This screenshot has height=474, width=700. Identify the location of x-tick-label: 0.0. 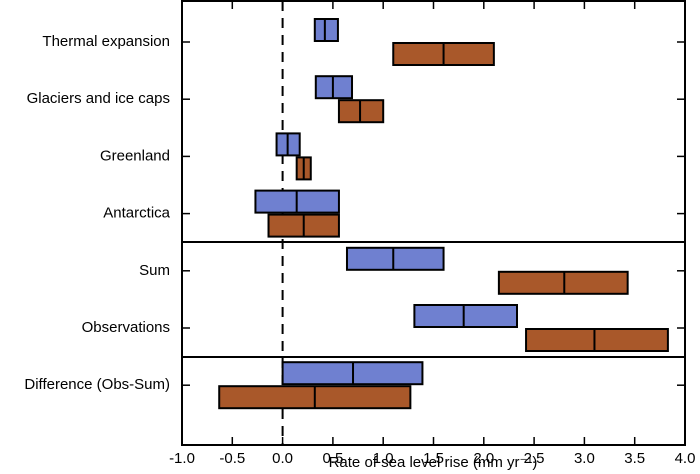
(282, 458).